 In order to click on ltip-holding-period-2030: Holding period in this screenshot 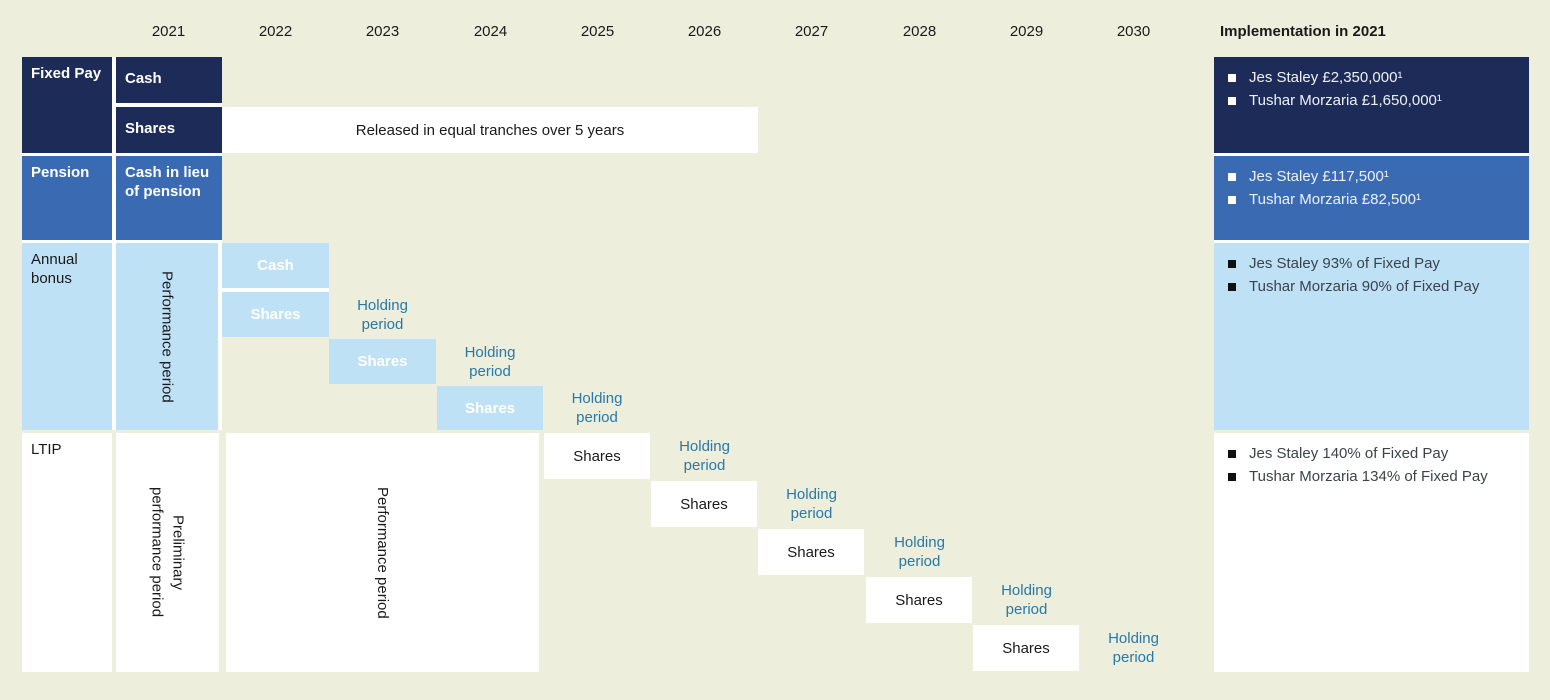, I will do `click(1133, 648)`.